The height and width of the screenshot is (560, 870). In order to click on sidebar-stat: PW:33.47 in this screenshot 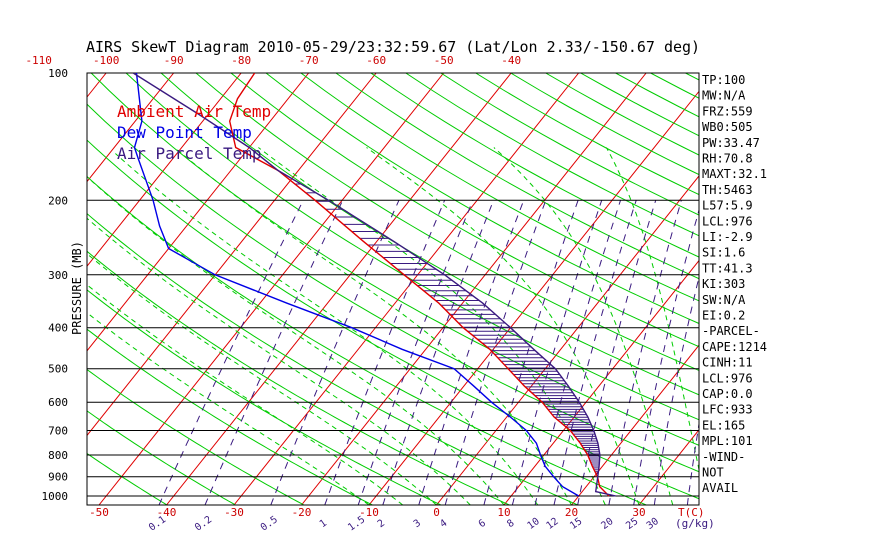, I will do `click(731, 143)`.